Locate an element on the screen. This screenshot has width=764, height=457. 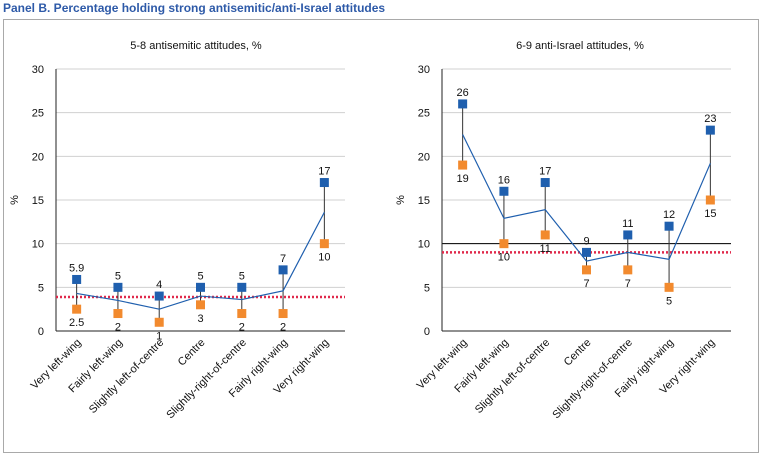
blue-value-label: 11 is located at coordinates (627, 224).